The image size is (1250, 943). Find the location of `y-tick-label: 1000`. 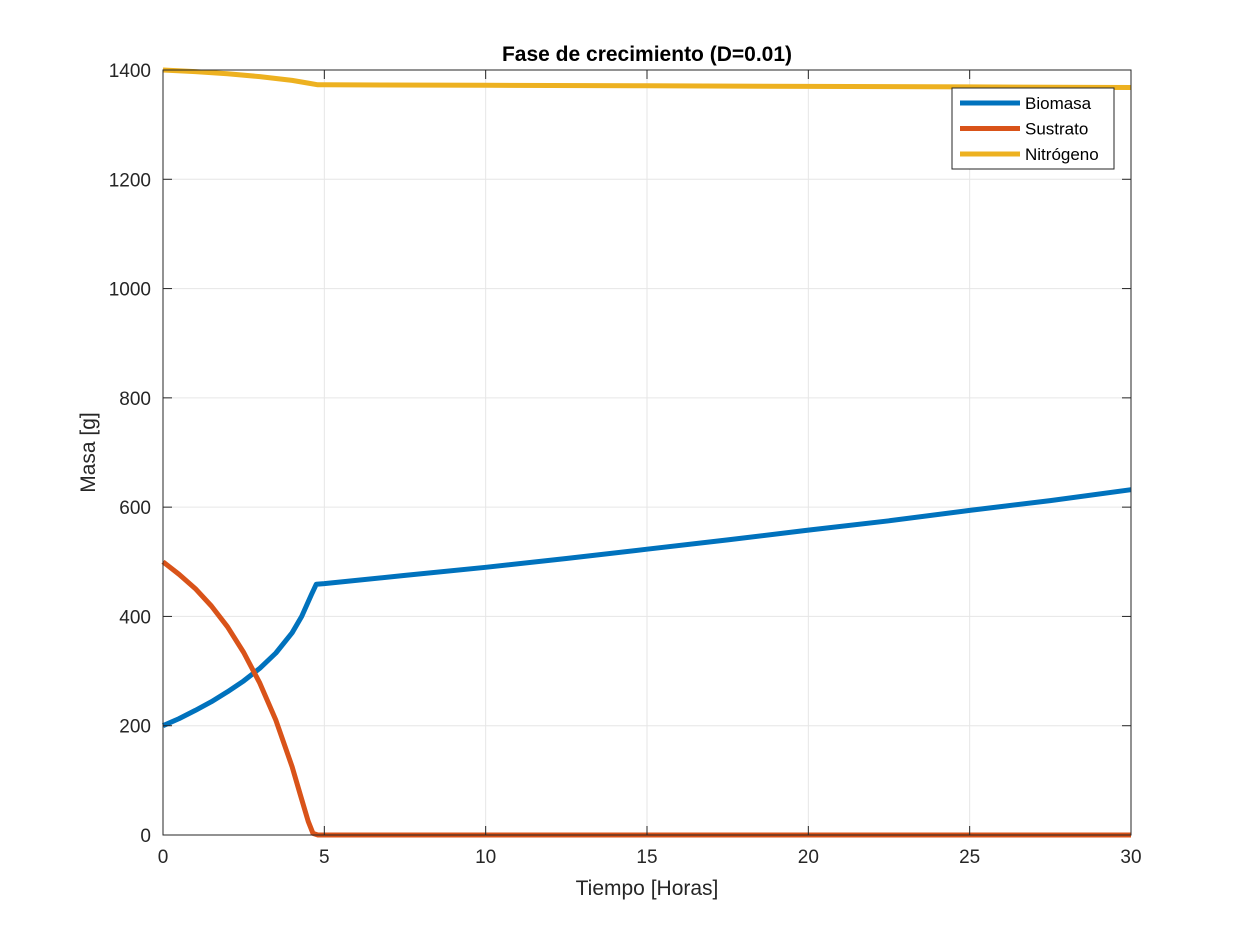

y-tick-label: 1000 is located at coordinates (130, 290).